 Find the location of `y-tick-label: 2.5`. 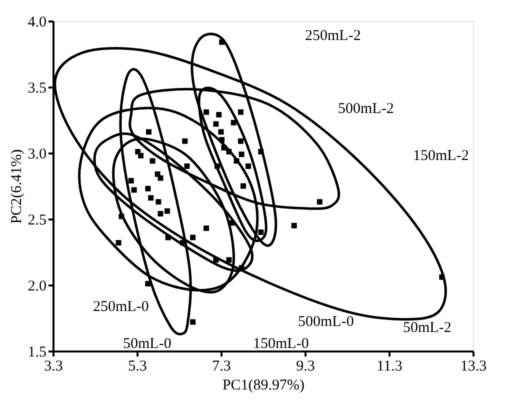

y-tick-label: 2.5 is located at coordinates (37, 220).